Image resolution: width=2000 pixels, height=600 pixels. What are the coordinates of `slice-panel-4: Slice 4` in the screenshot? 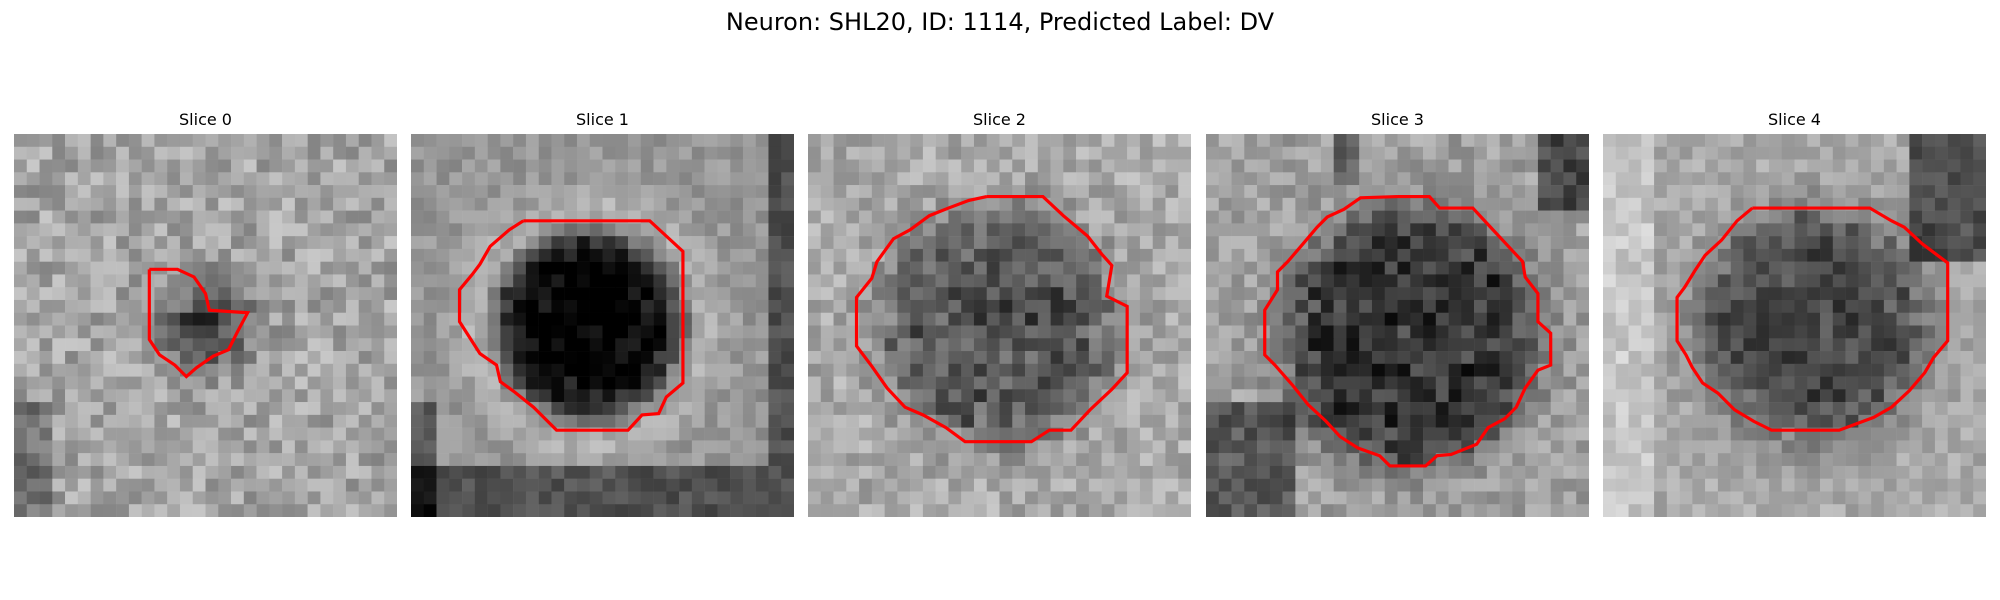 It's located at (1794, 312).